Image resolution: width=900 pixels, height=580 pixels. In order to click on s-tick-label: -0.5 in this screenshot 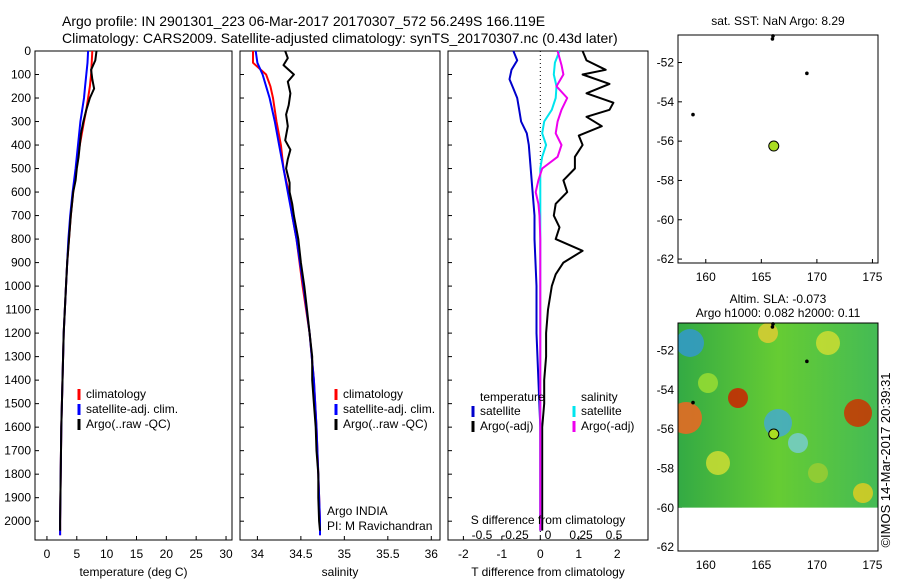, I will do `click(482, 535)`.